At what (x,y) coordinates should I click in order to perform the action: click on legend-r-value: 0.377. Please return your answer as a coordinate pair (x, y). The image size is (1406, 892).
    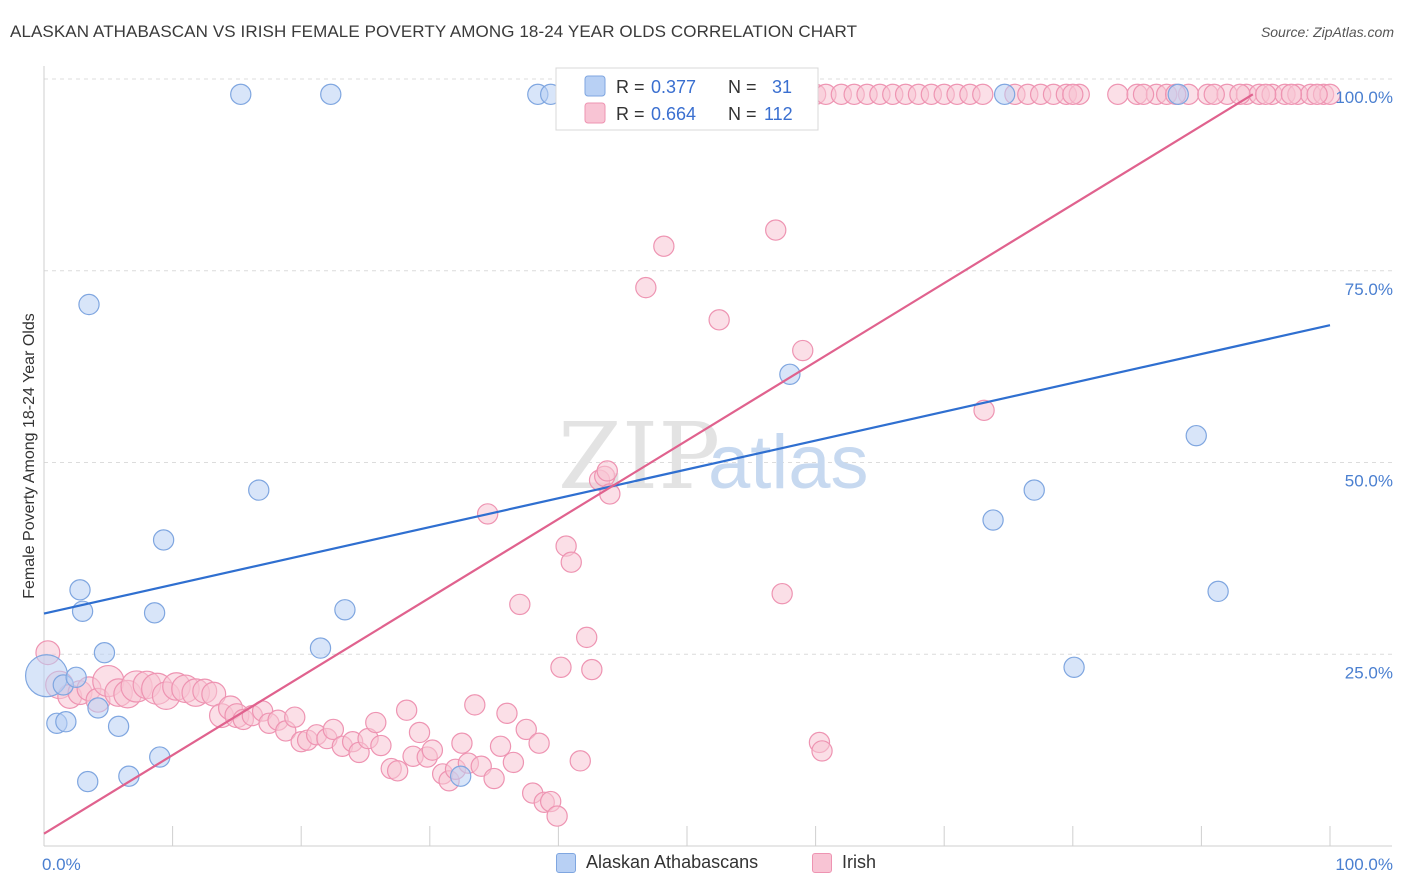
    Looking at the image, I should click on (673, 87).